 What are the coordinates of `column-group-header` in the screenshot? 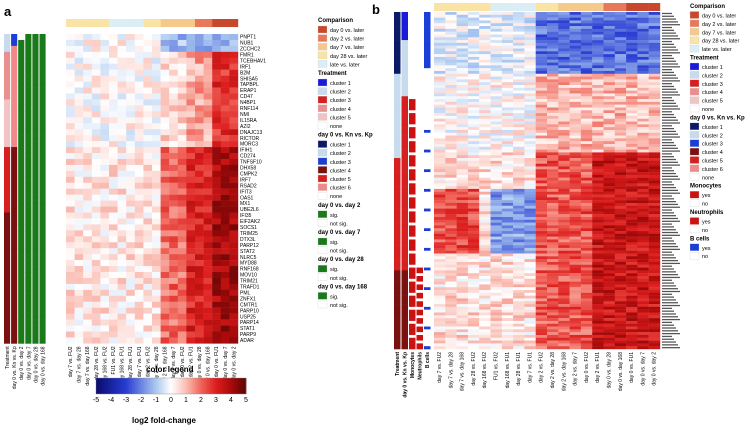 It's located at (620, 7).